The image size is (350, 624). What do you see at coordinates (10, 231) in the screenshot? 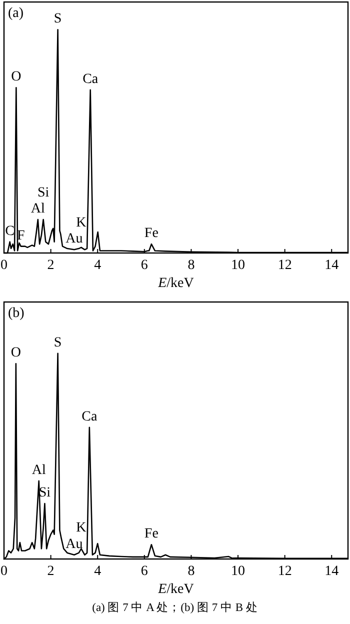
I see `annotation: C` at bounding box center [10, 231].